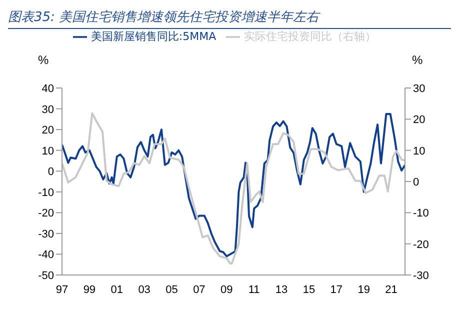 Image resolution: width=459 pixels, height=321 pixels. I want to click on y-tick-label: 30, so click(48, 110).